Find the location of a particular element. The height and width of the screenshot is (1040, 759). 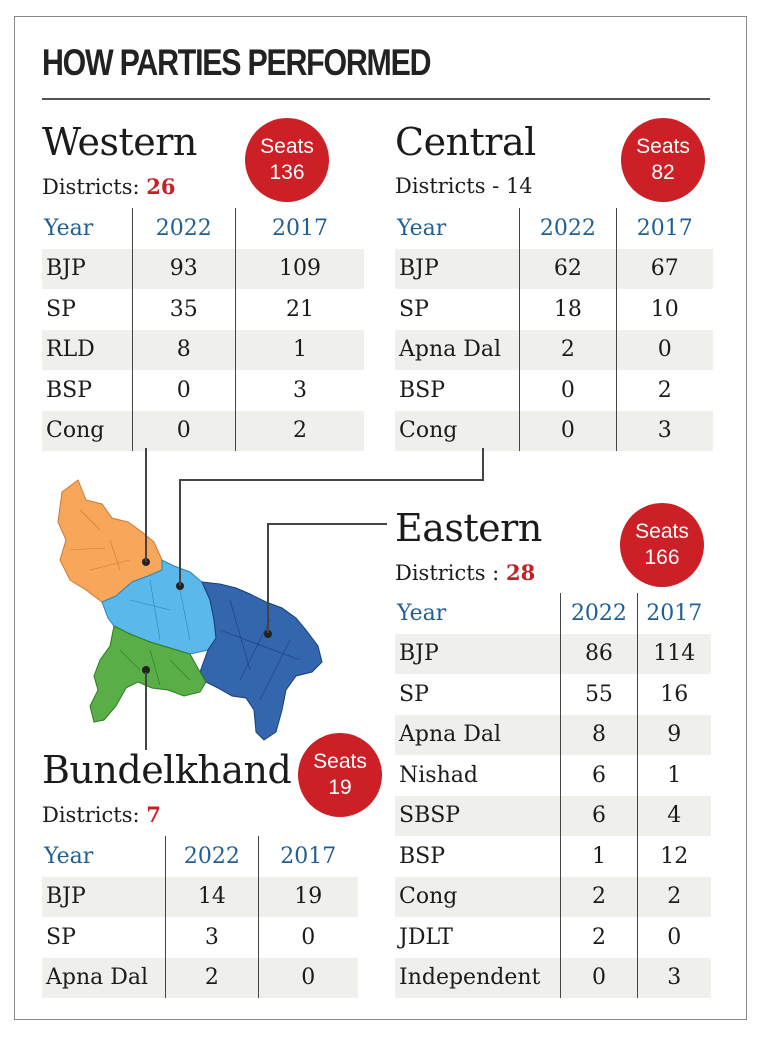

eastern-leader-line-horizontal is located at coordinates (327, 524).